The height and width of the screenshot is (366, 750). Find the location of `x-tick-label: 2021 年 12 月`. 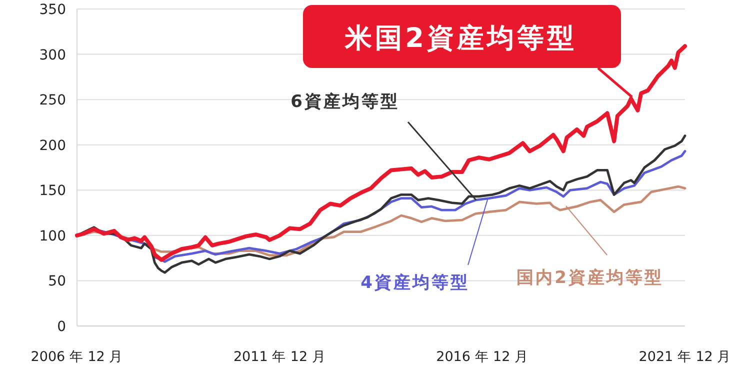

x-tick-label: 2021 年 12 月 is located at coordinates (685, 357).